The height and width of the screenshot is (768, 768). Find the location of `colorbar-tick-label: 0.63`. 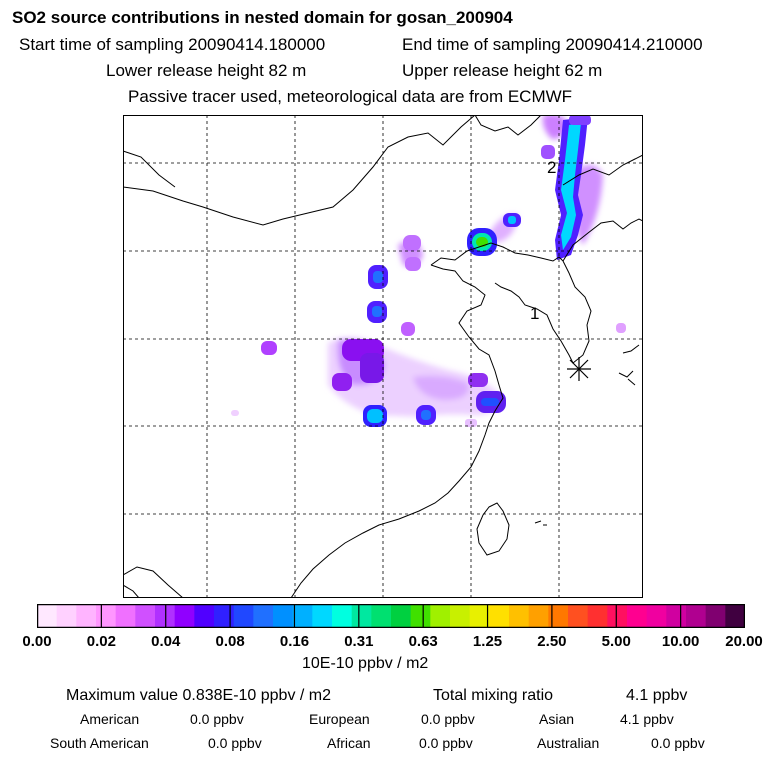

colorbar-tick-label: 0.63 is located at coordinates (423, 641).